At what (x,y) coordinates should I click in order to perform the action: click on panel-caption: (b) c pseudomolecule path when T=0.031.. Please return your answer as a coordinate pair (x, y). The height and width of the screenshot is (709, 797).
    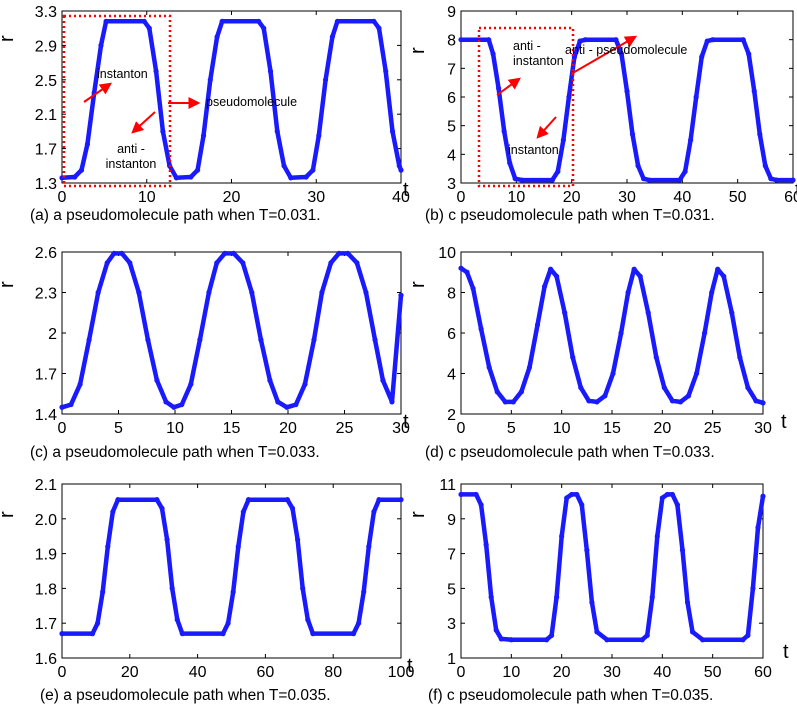
    Looking at the image, I should click on (570, 215).